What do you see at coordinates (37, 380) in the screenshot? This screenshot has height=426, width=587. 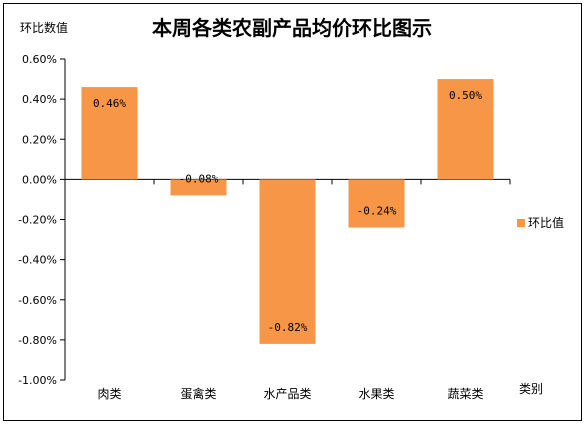 I see `y-tick-label: -1.00%` at bounding box center [37, 380].